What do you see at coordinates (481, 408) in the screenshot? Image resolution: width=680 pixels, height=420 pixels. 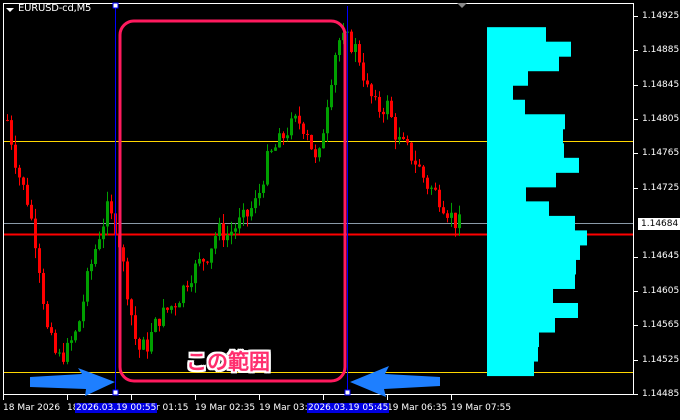 I see `time-tick: 19 Mar 07:55` at bounding box center [481, 408].